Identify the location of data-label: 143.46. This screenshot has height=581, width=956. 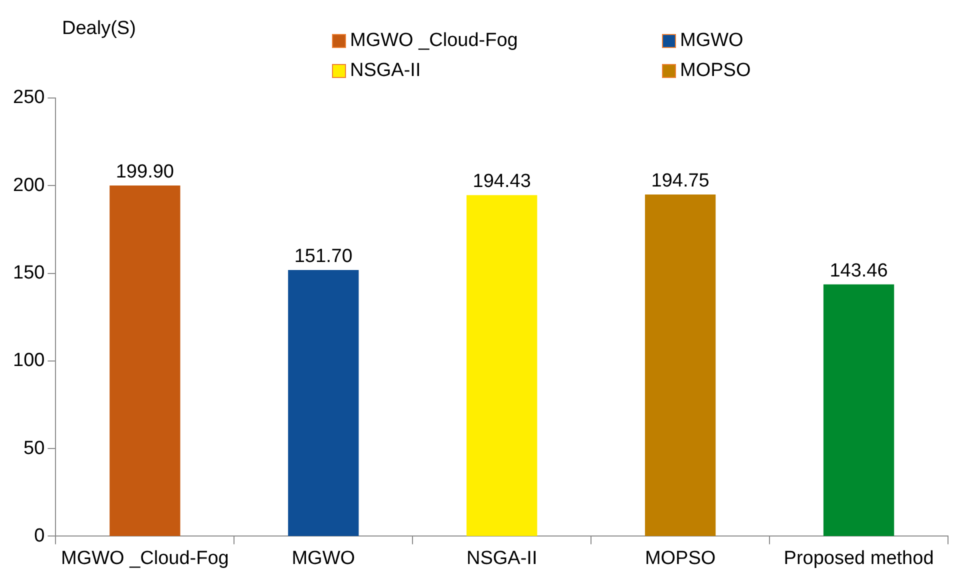
(859, 271).